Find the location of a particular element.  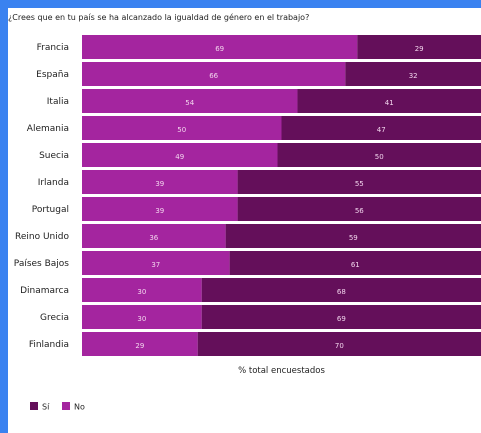

category-label: Países Bajos is located at coordinates (42, 264).